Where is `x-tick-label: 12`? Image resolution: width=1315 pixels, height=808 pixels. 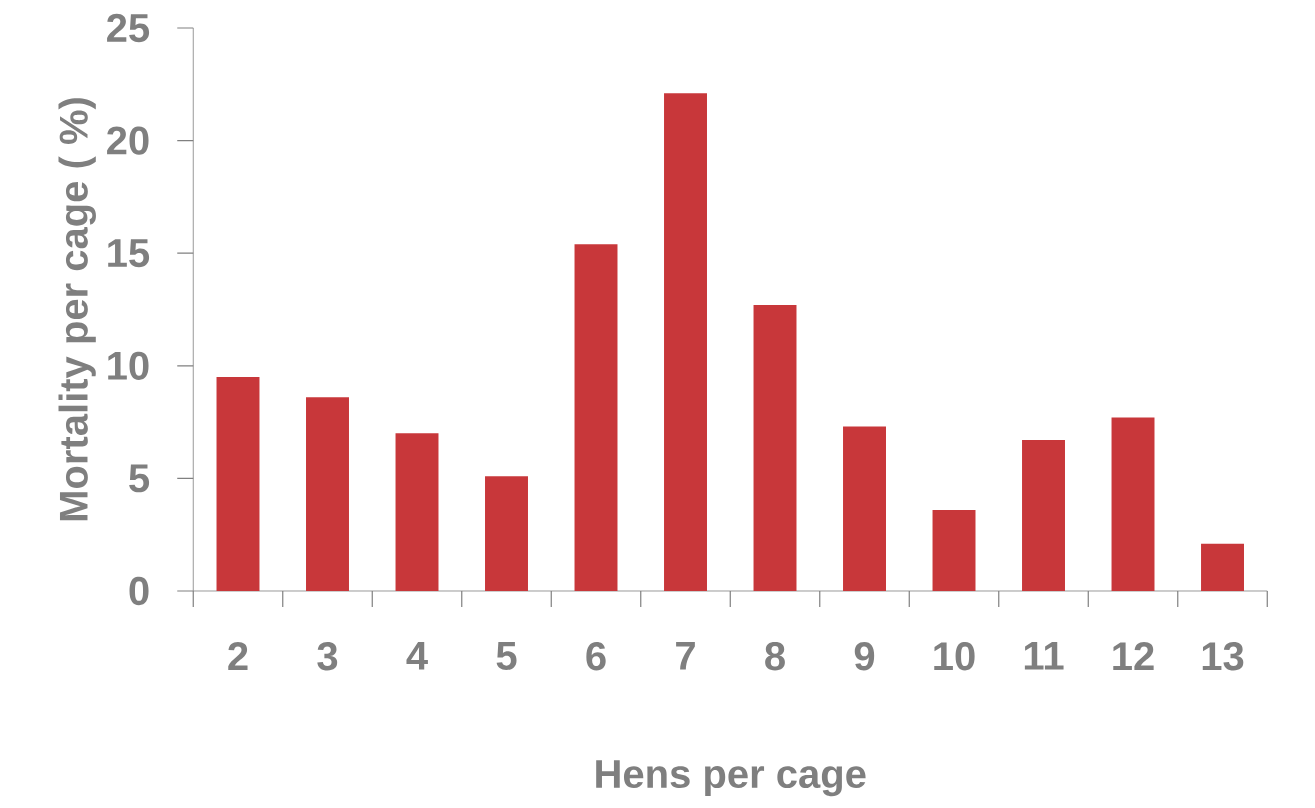 x-tick-label: 12 is located at coordinates (1133, 656).